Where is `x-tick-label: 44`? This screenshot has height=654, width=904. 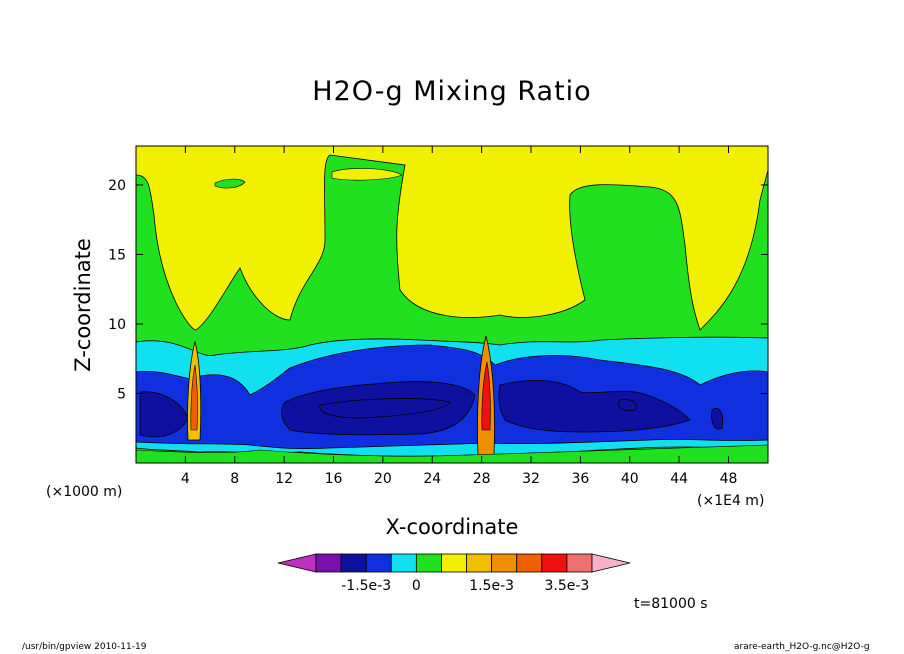 x-tick-label: 44 is located at coordinates (679, 479).